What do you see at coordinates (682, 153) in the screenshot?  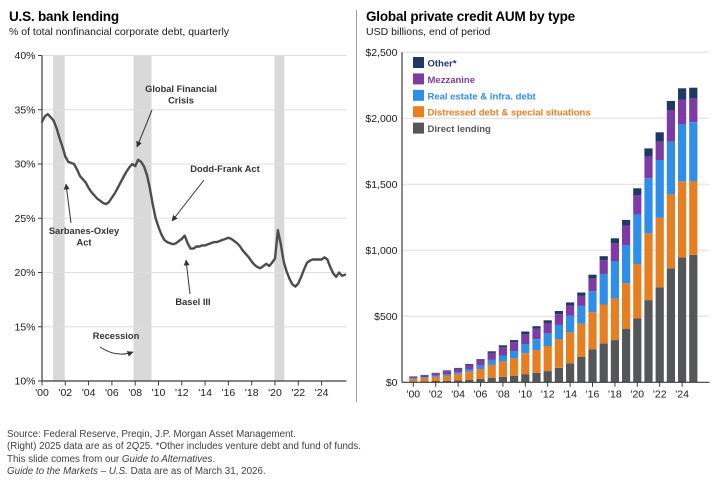 I see `bar-segment-real-estate-infra-debt-2024` at bounding box center [682, 153].